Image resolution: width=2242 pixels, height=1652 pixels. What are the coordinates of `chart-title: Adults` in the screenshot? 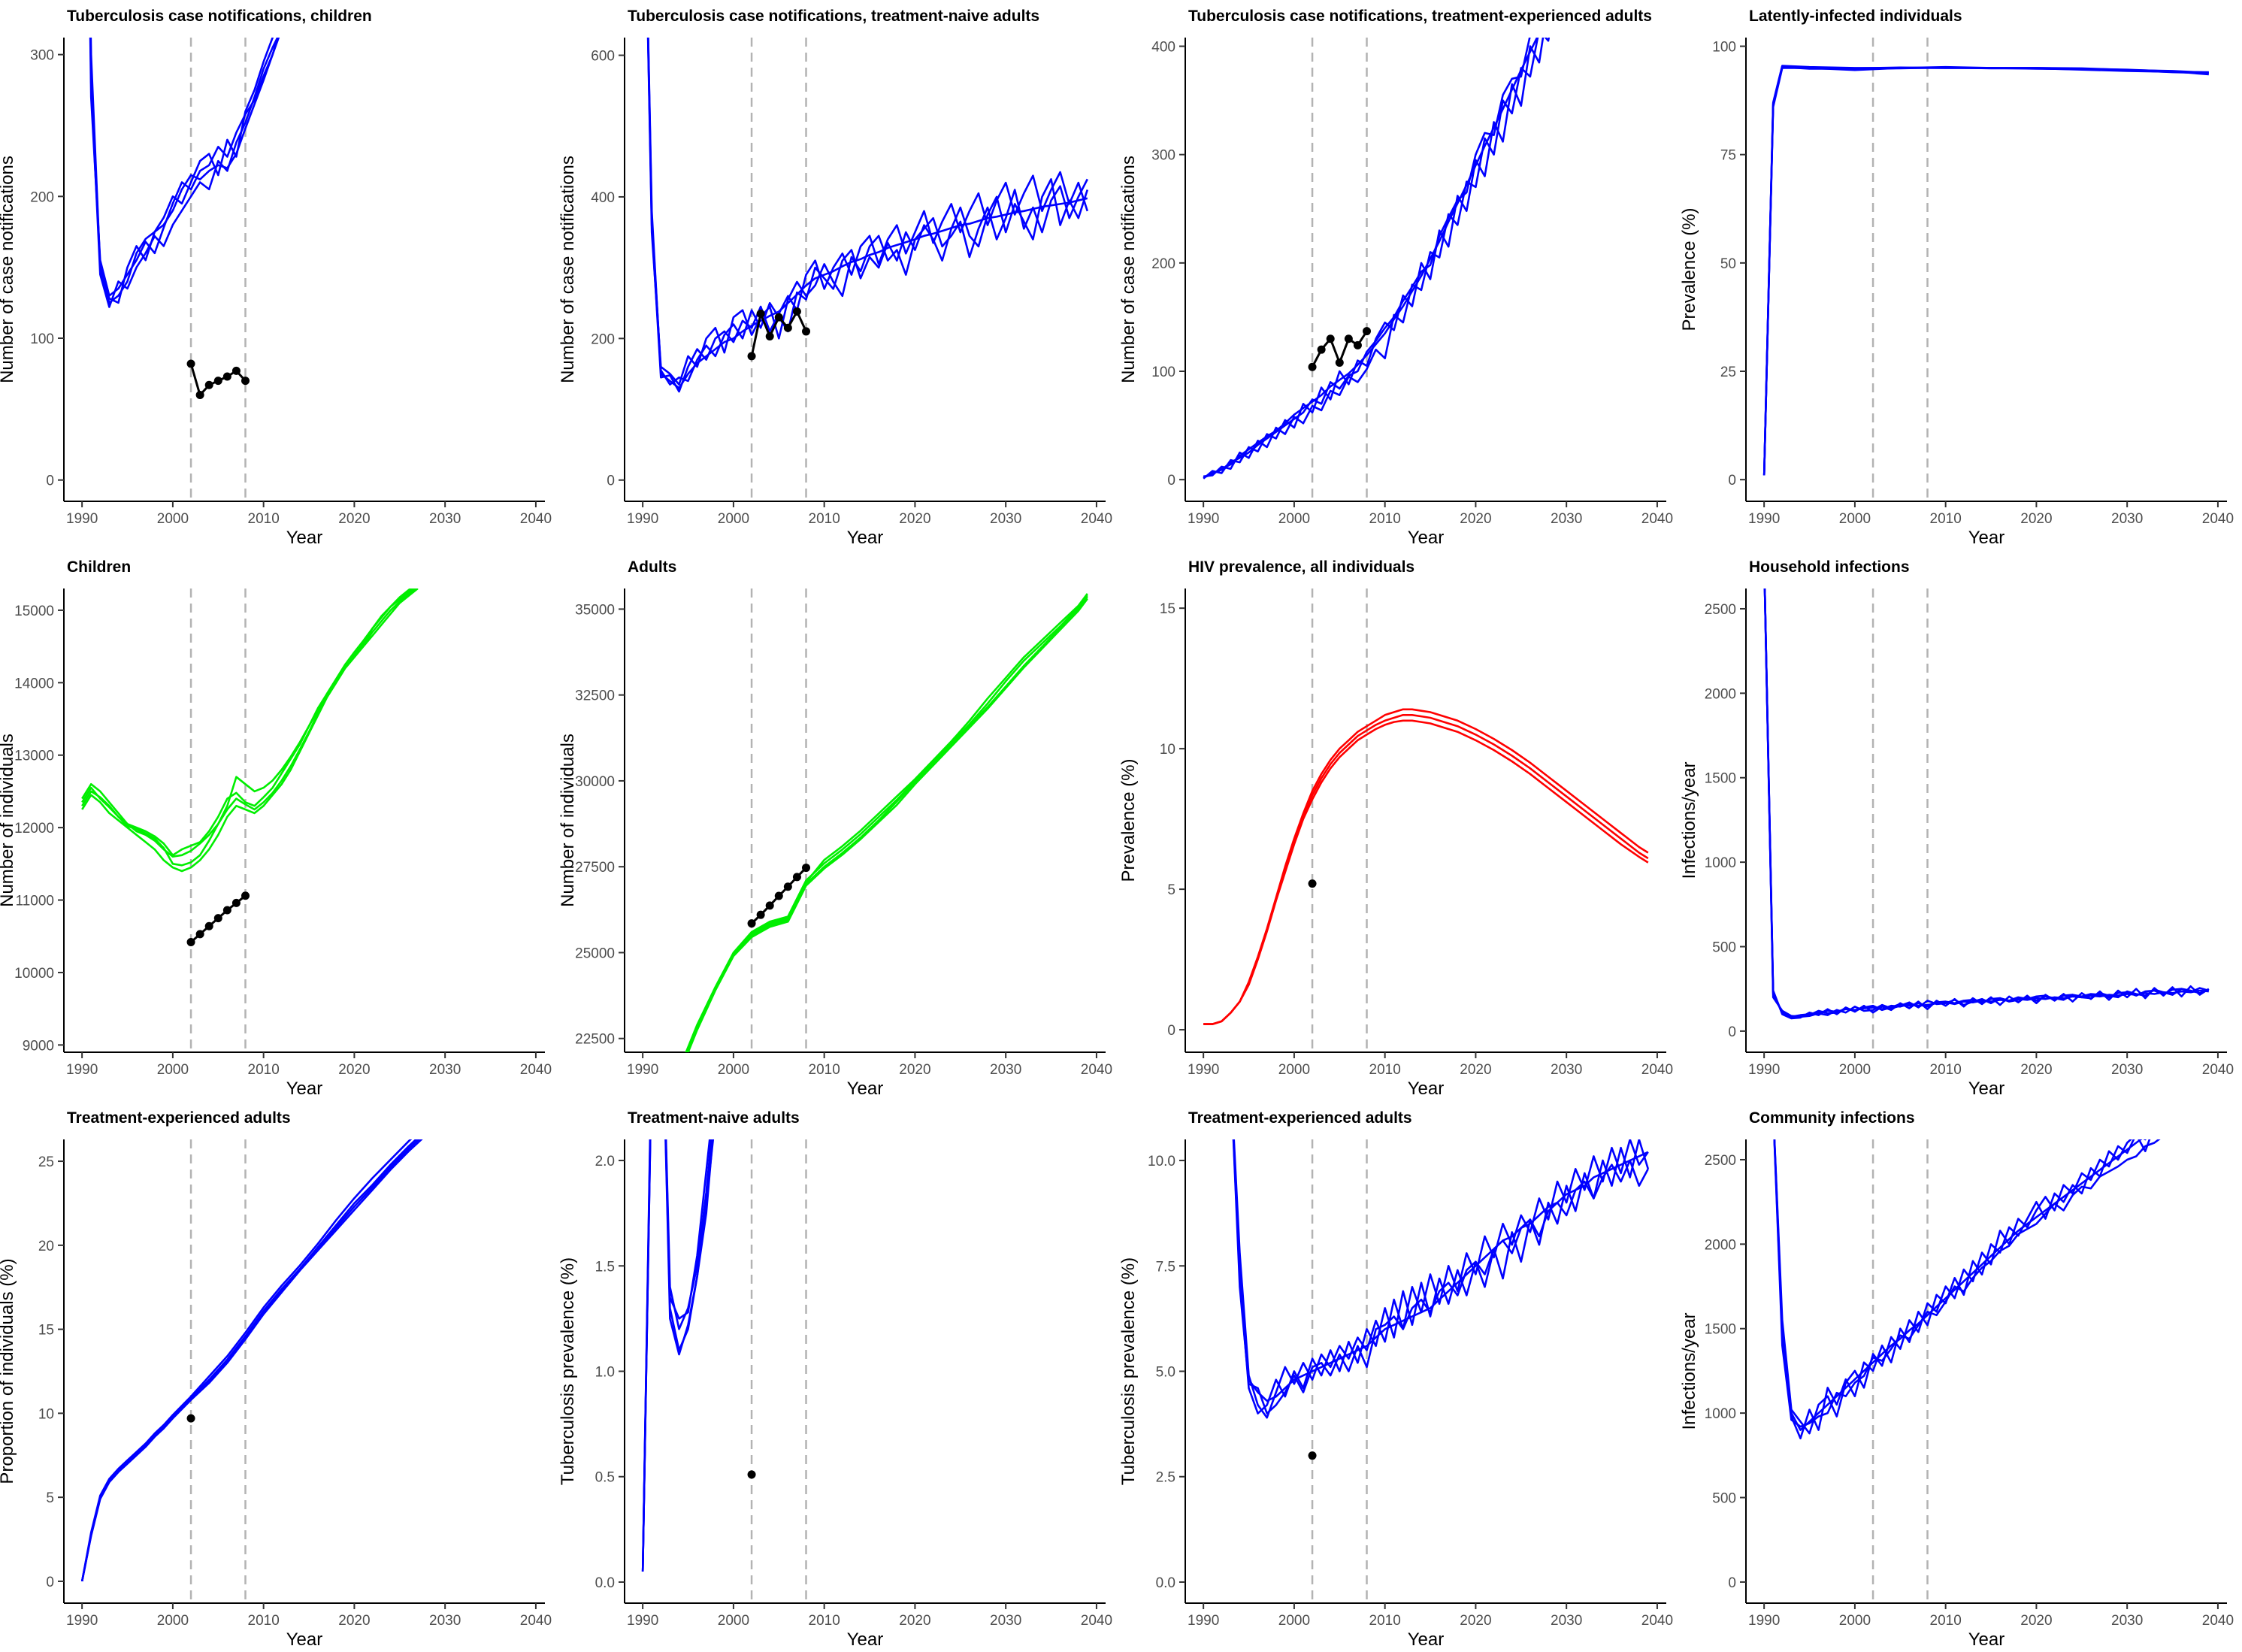 It's located at (652, 567).